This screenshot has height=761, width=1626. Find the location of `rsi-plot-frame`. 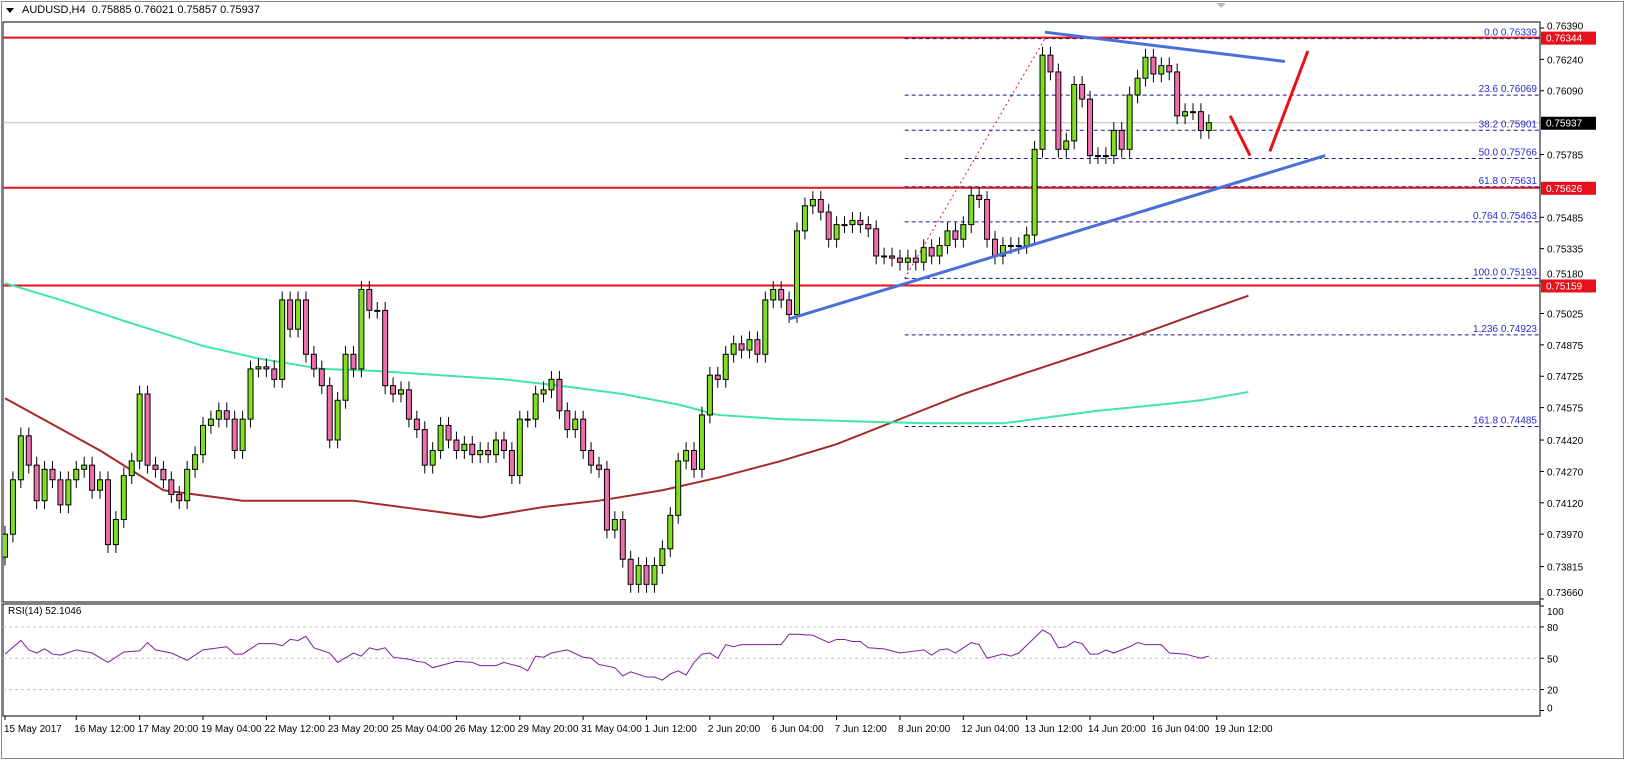

rsi-plot-frame is located at coordinates (771, 660).